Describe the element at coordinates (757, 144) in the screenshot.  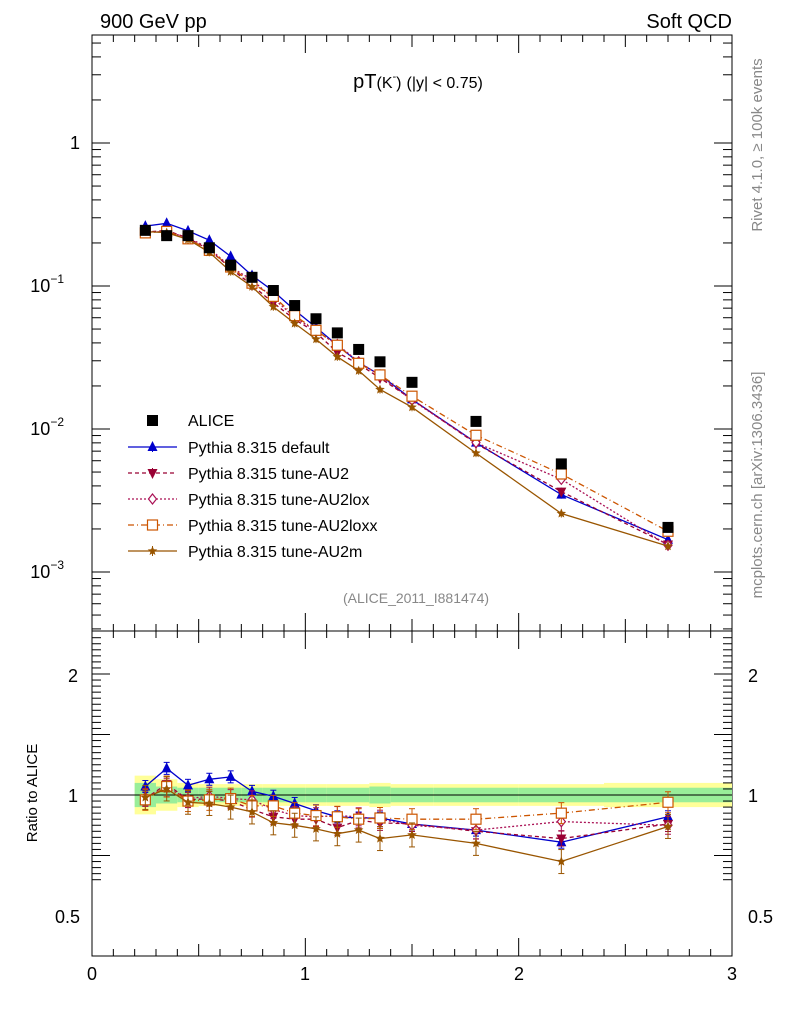
I see `rivet-version-label: Rivet 4.1.0, ≥ 100k events` at that location.